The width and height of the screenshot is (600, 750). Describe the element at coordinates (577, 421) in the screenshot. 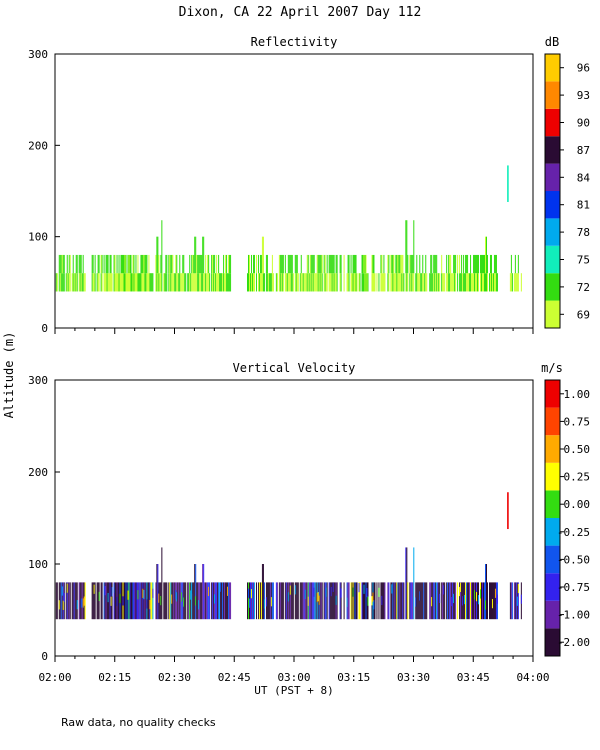

I see `colorbar-label: 0.75` at that location.